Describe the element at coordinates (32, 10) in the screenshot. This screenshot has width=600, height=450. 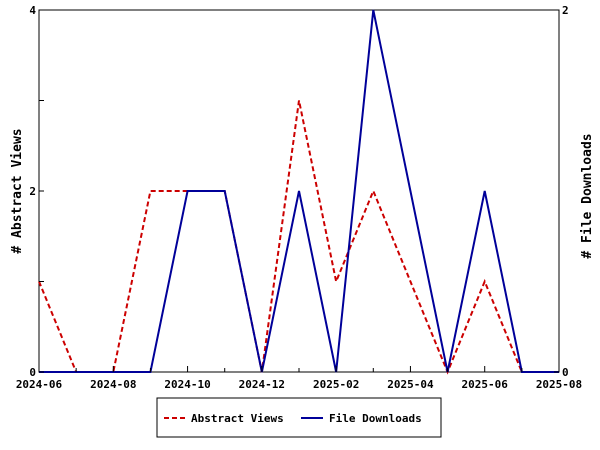
I see `y-tick-label: 4` at that location.